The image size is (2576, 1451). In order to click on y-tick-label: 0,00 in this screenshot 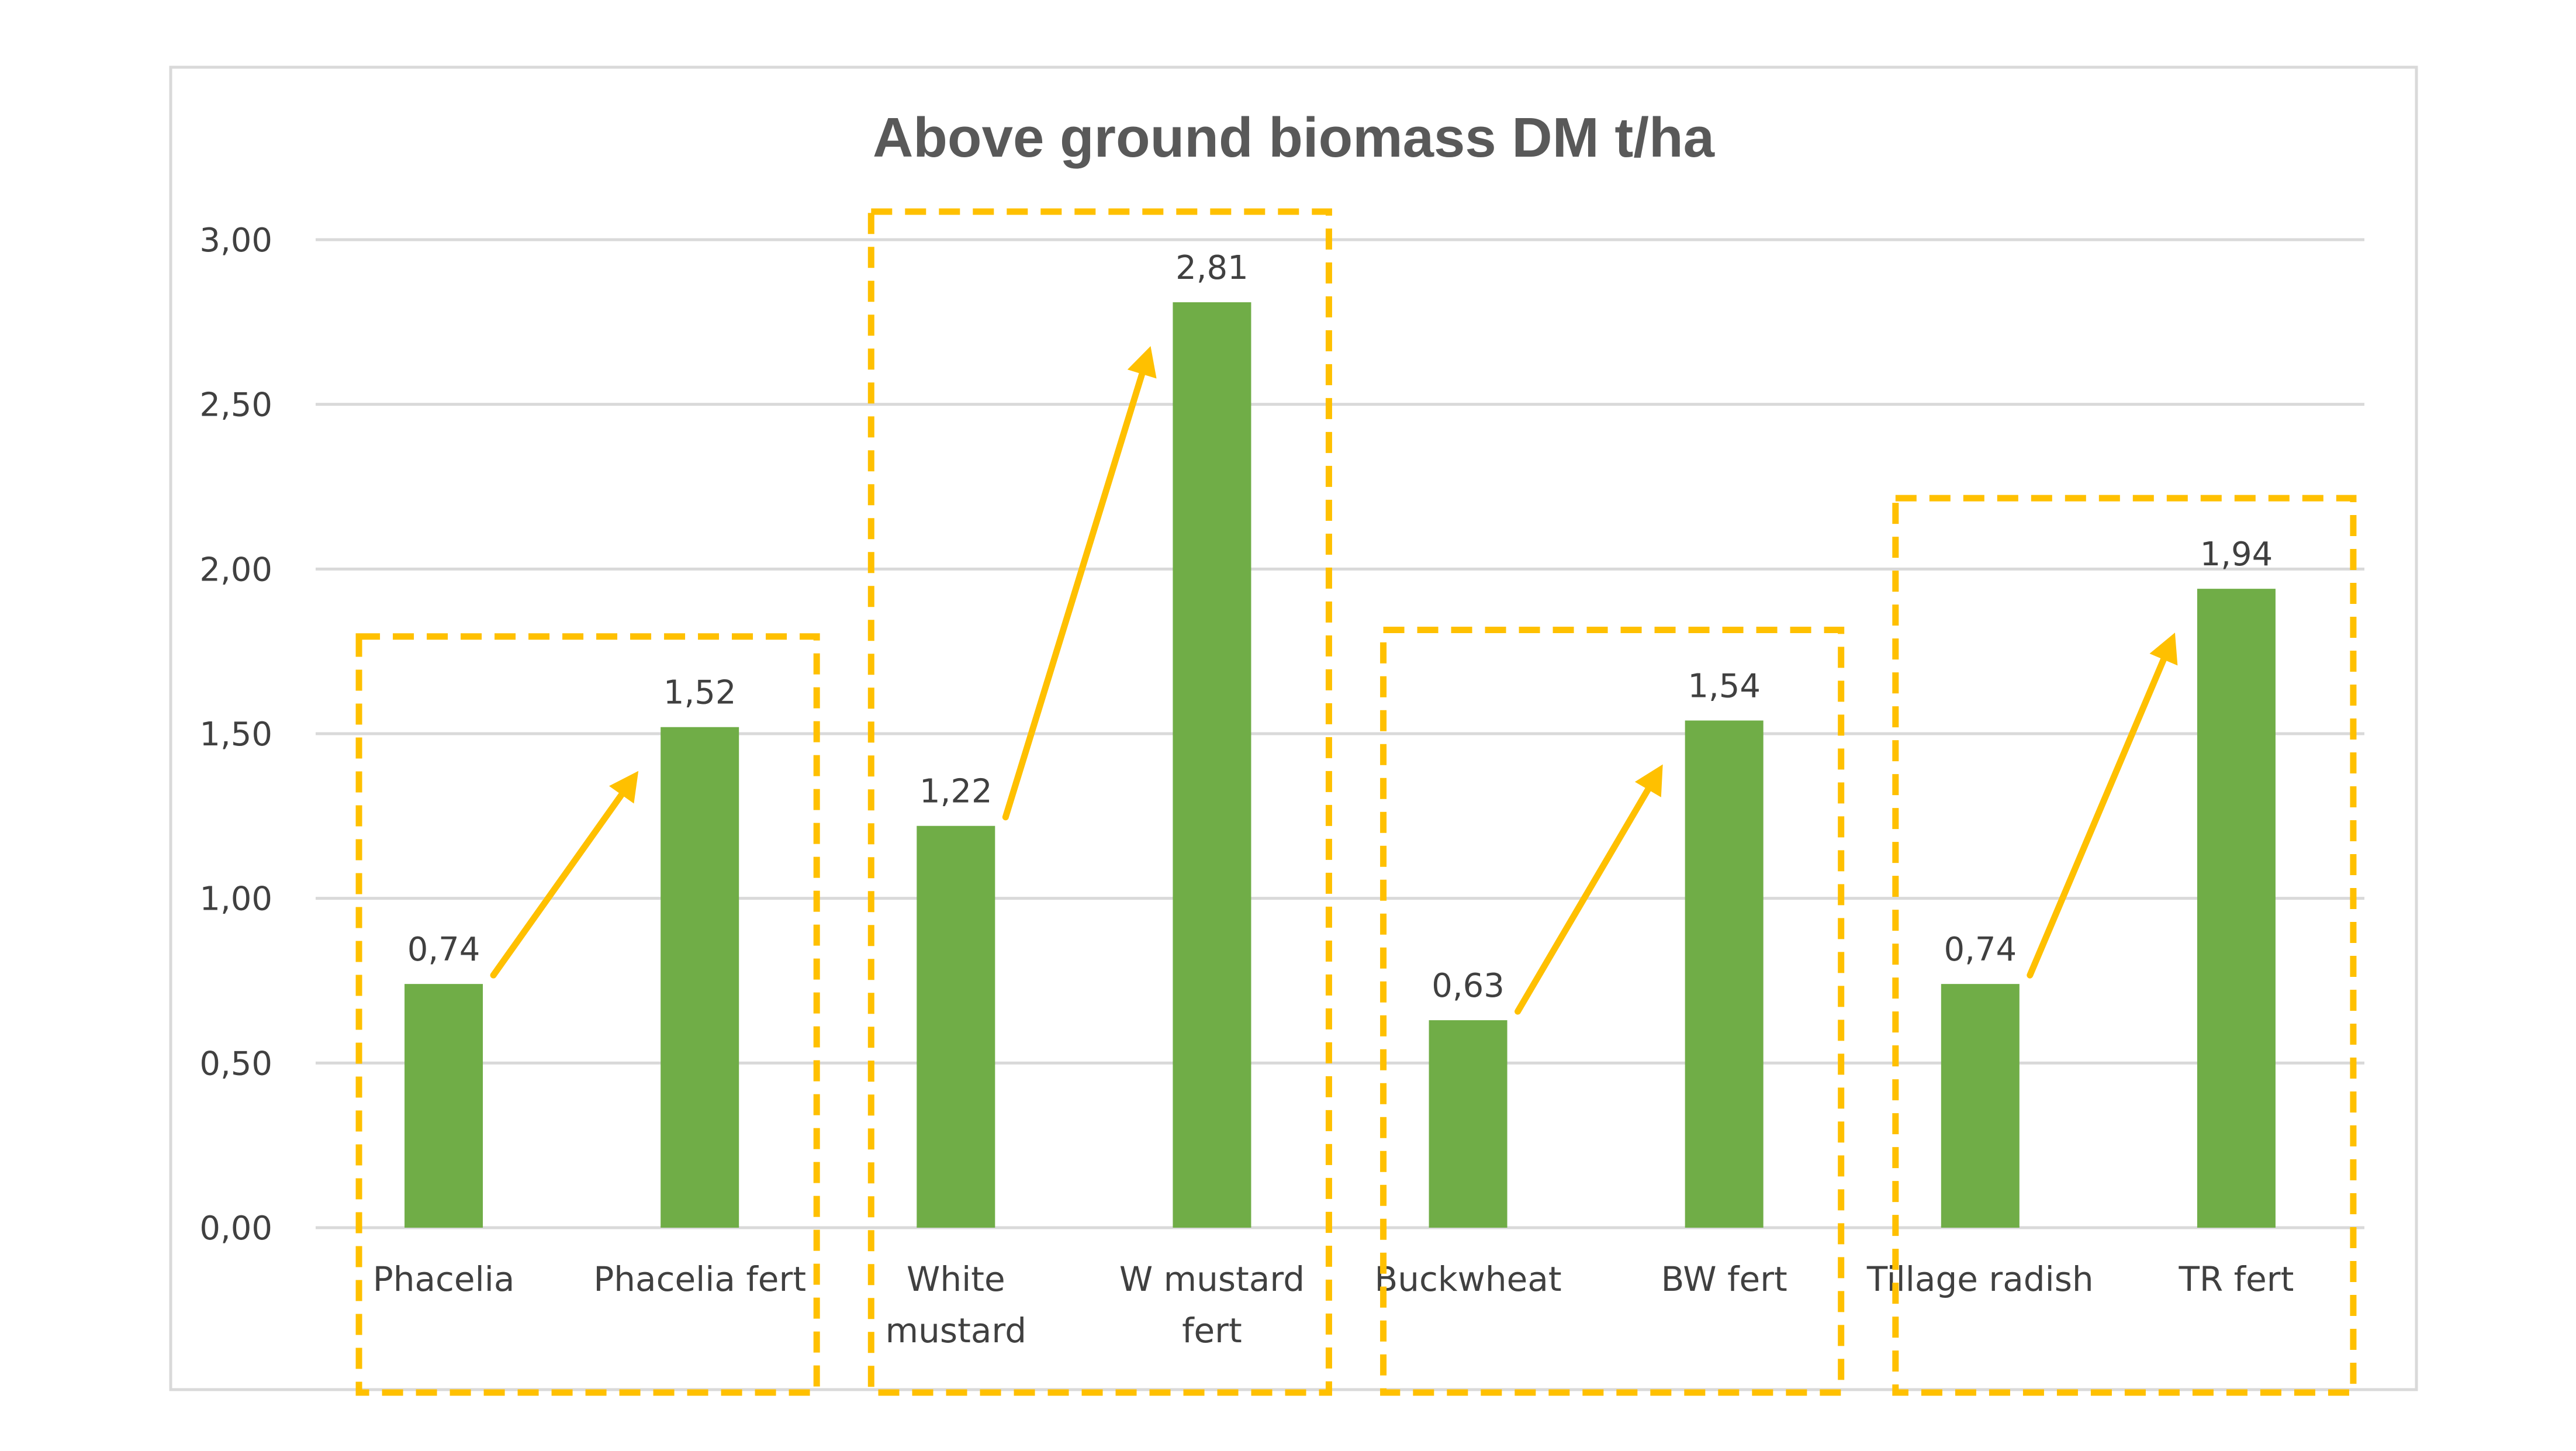, I will do `click(235, 1229)`.